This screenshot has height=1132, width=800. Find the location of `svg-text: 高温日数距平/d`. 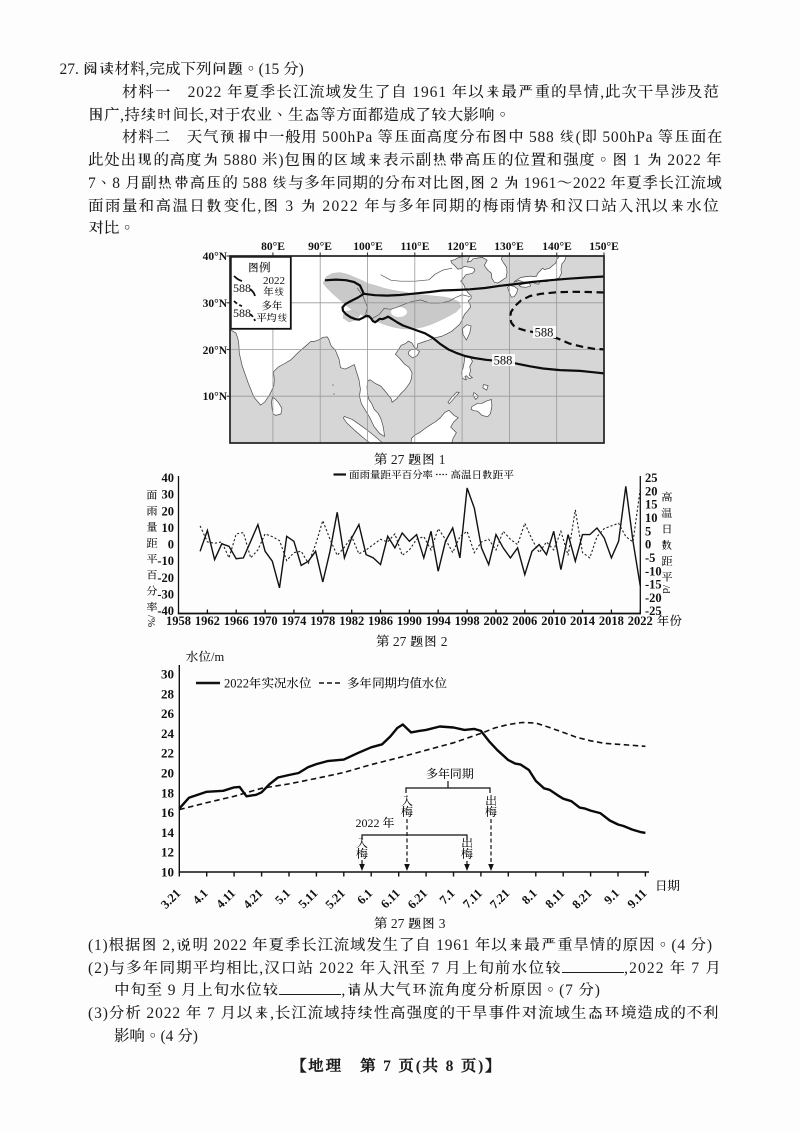

svg-text: 高温日数距平/d is located at coordinates (666, 541).